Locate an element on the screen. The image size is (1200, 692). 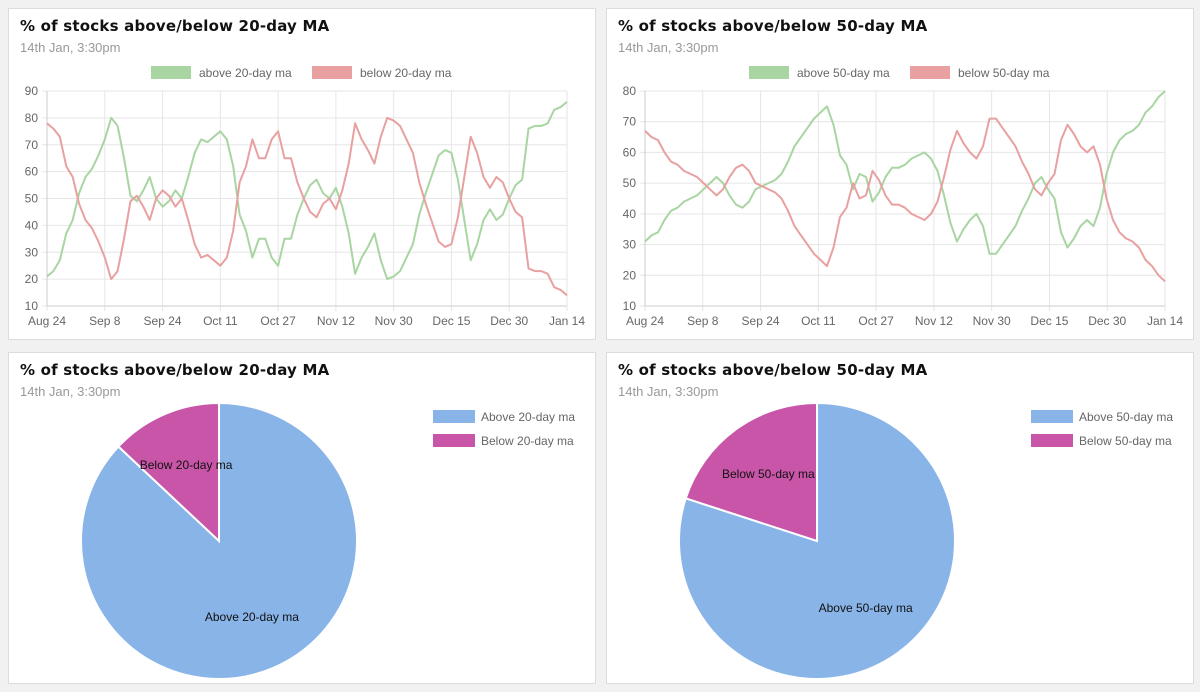
legend-label: above 20-day ma is located at coordinates (245, 73).